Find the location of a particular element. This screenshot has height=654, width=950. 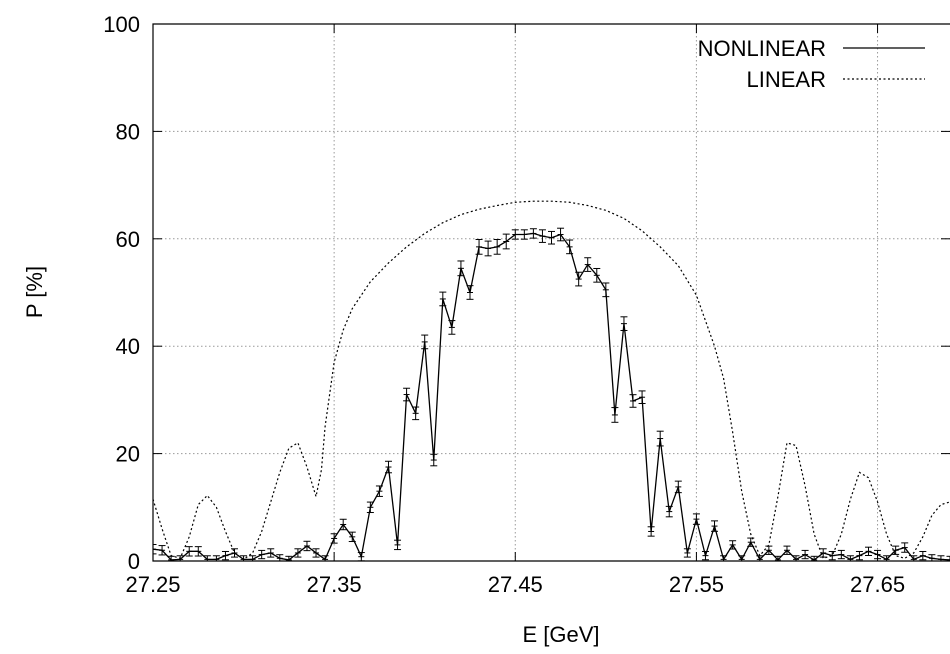

y-tick-label: 40 is located at coordinates (128, 346).